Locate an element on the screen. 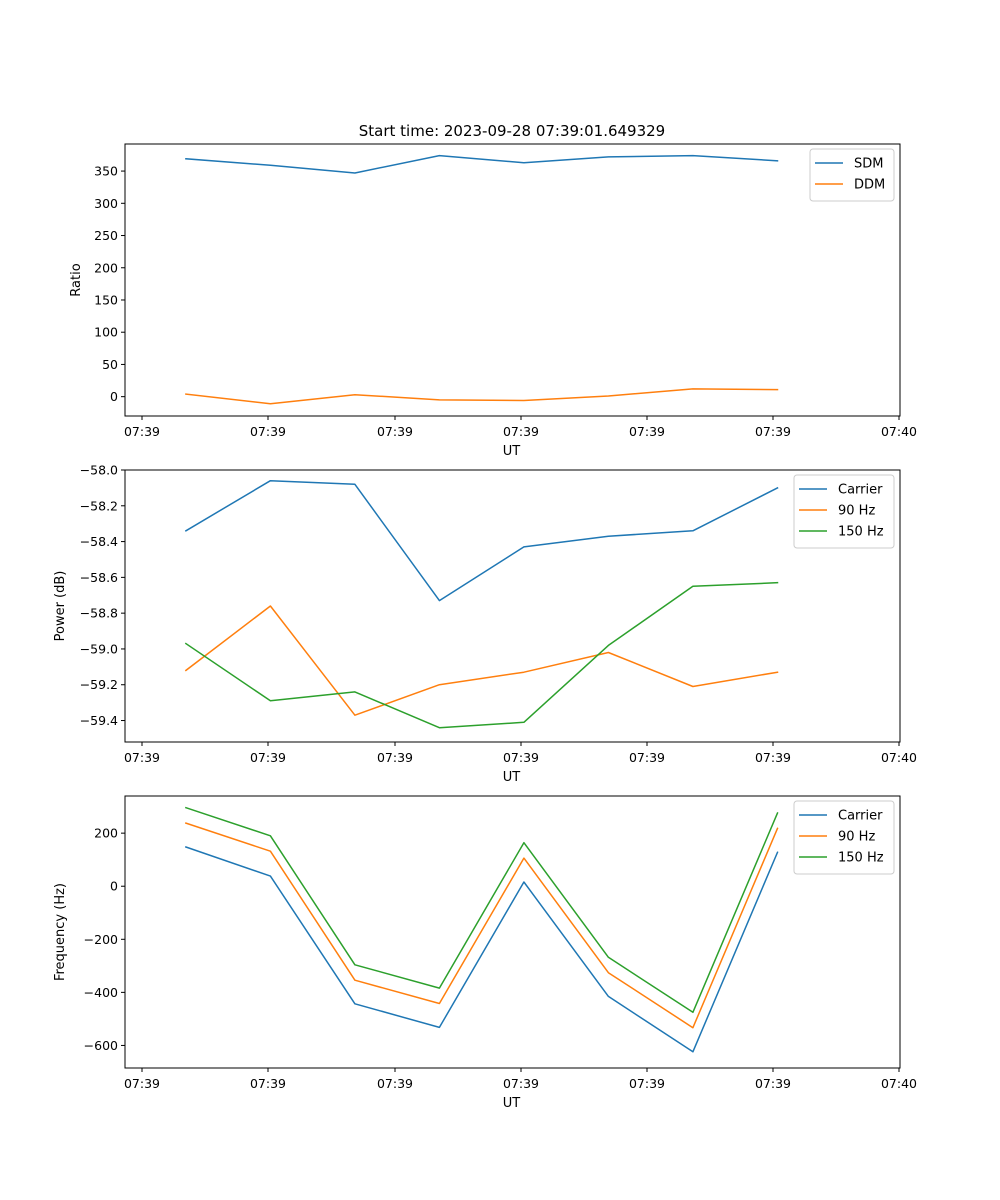 The height and width of the screenshot is (1200, 1000). y-tick-label: −600 is located at coordinates (101, 1045).